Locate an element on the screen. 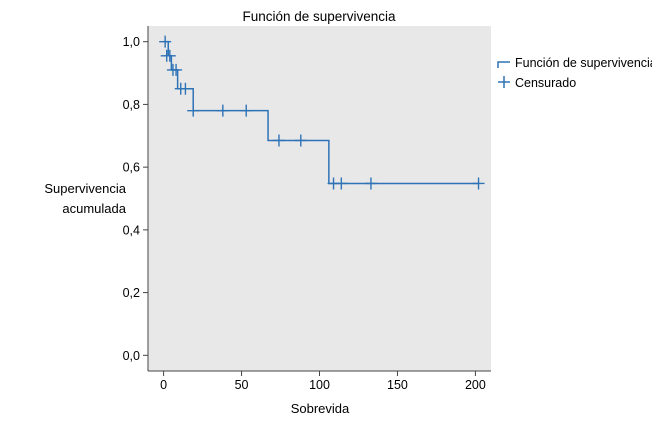  x-axis-ticks: 0 50 100 150 200 is located at coordinates (323, 381).